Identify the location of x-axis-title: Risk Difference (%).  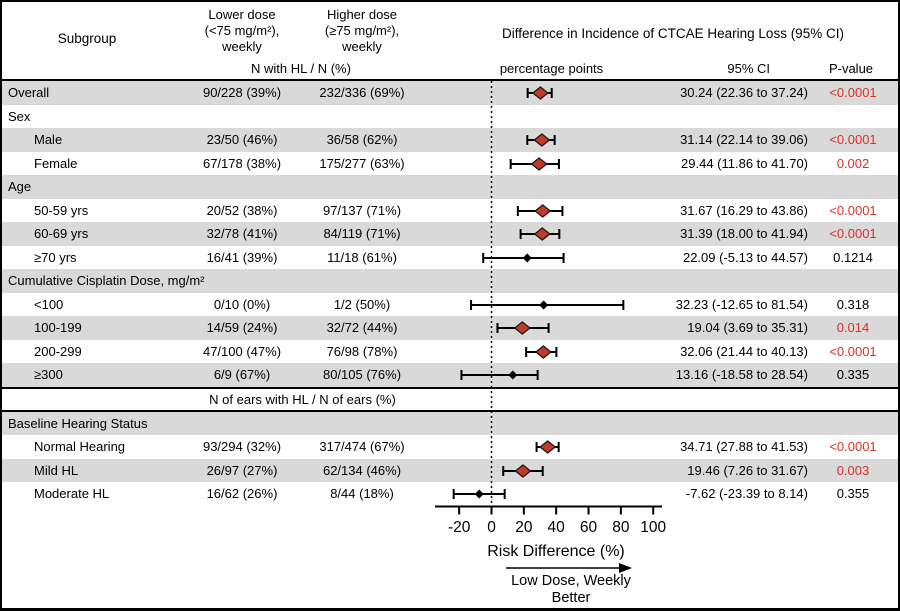
(556, 551).